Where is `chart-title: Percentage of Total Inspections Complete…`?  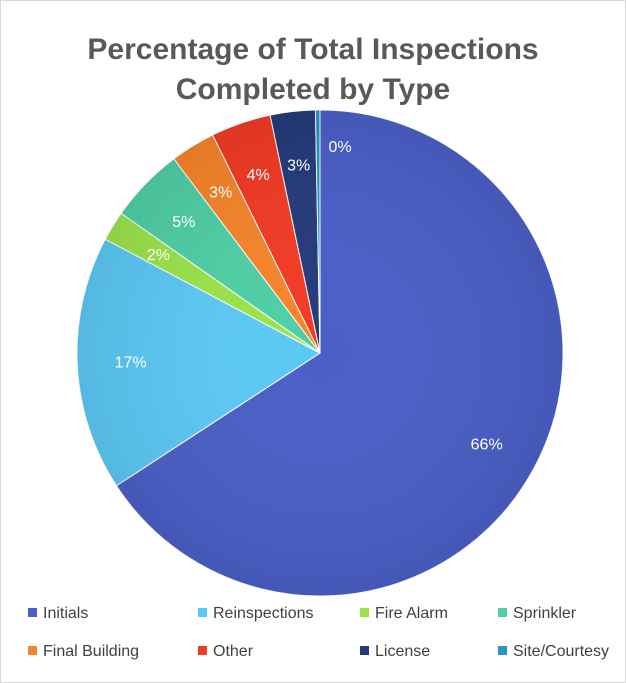
chart-title: Percentage of Total Inspections Complete… is located at coordinates (313, 70).